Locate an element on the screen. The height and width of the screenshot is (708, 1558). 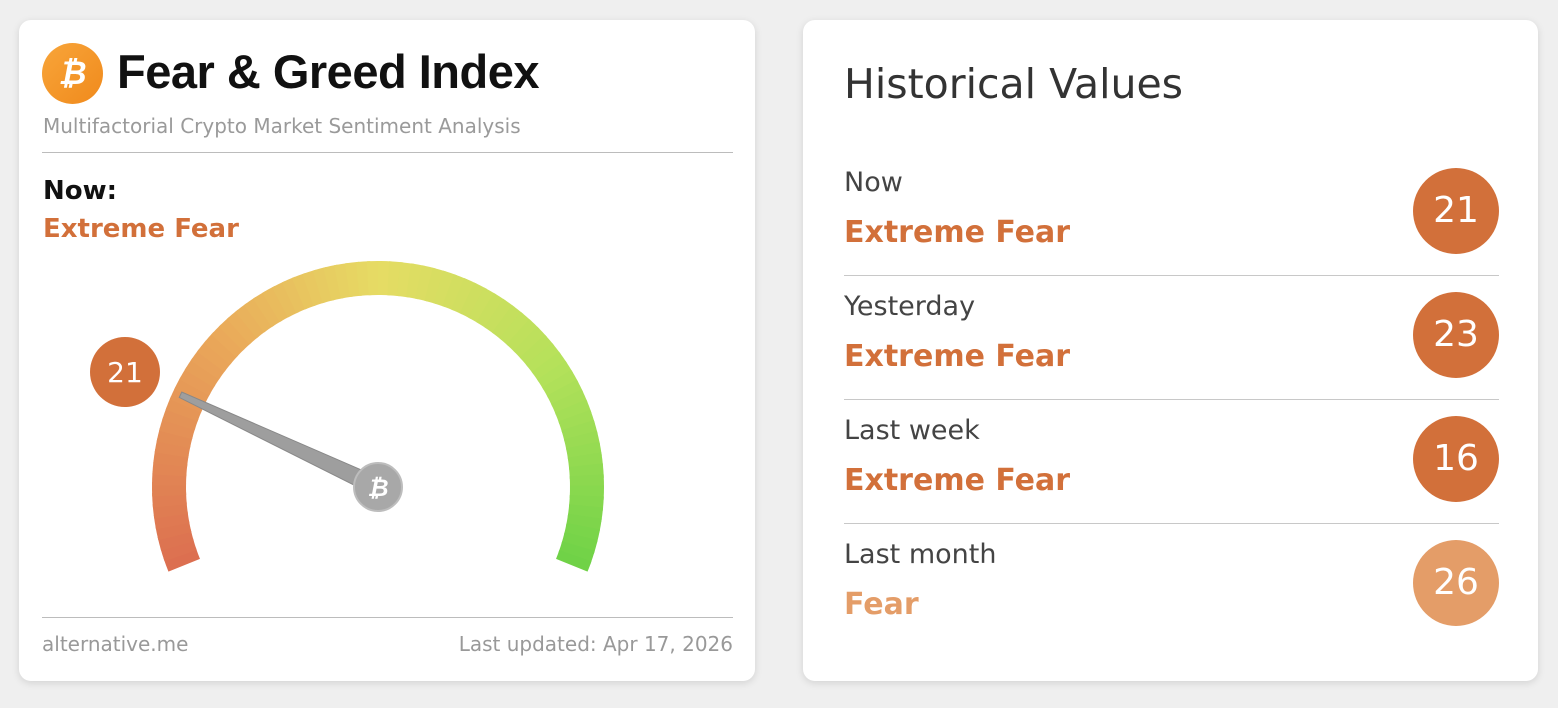
gauge: ₿ 21 is located at coordinates (347, 416).